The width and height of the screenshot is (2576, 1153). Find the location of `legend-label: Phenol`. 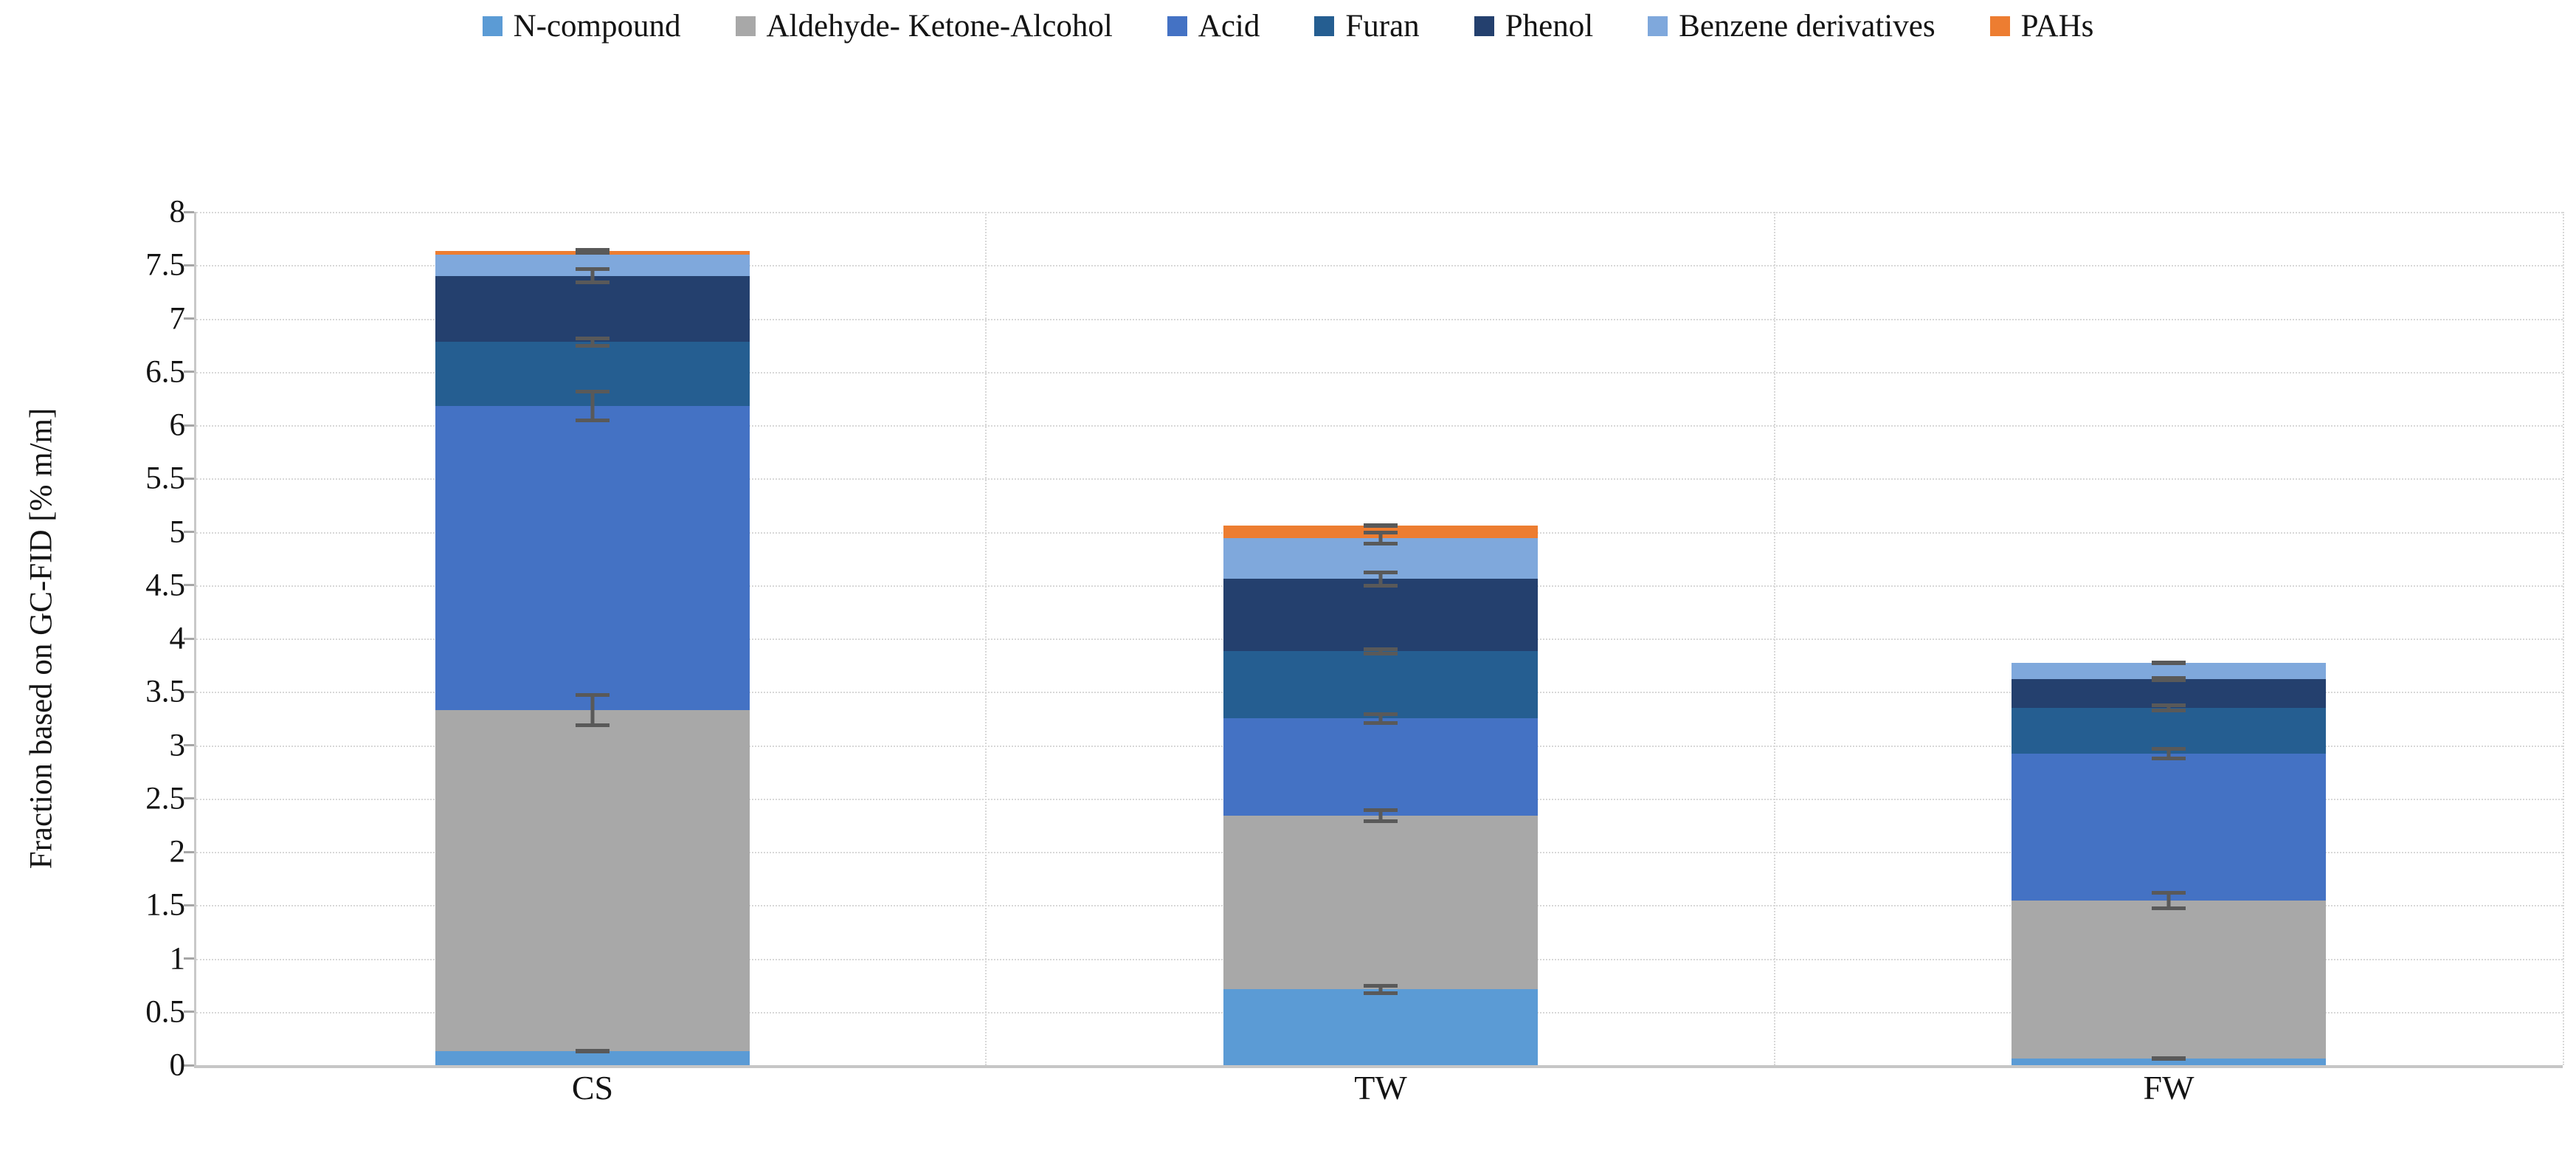

legend-label: Phenol is located at coordinates (1550, 26).